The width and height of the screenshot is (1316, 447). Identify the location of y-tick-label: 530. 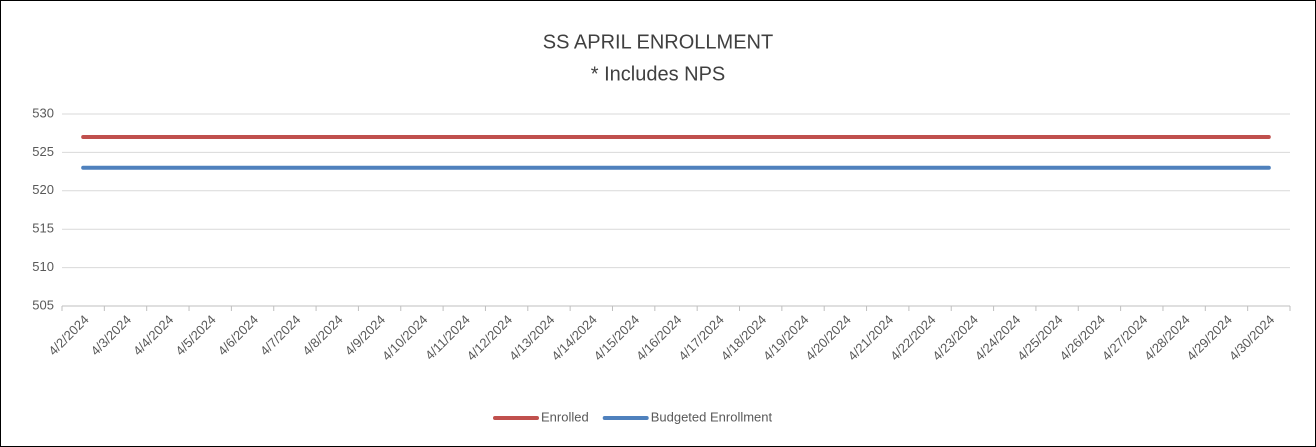
(43, 112).